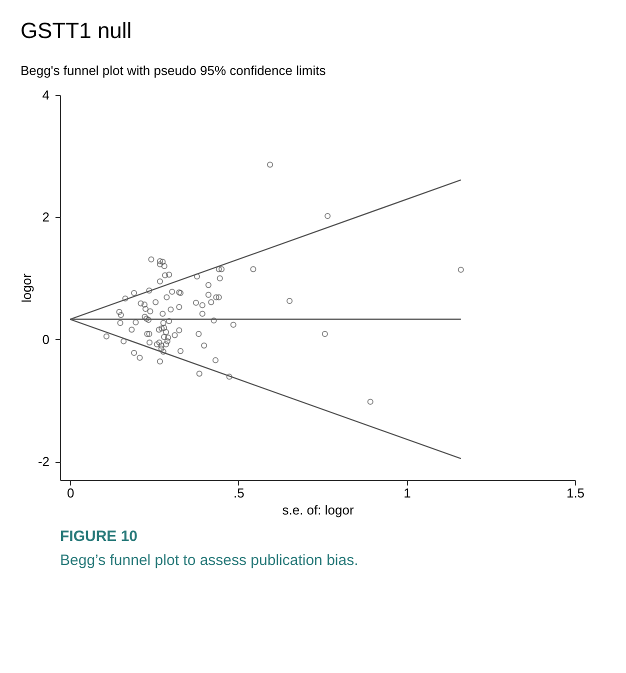  What do you see at coordinates (44, 462) in the screenshot?
I see `y-tick-label: -2` at bounding box center [44, 462].